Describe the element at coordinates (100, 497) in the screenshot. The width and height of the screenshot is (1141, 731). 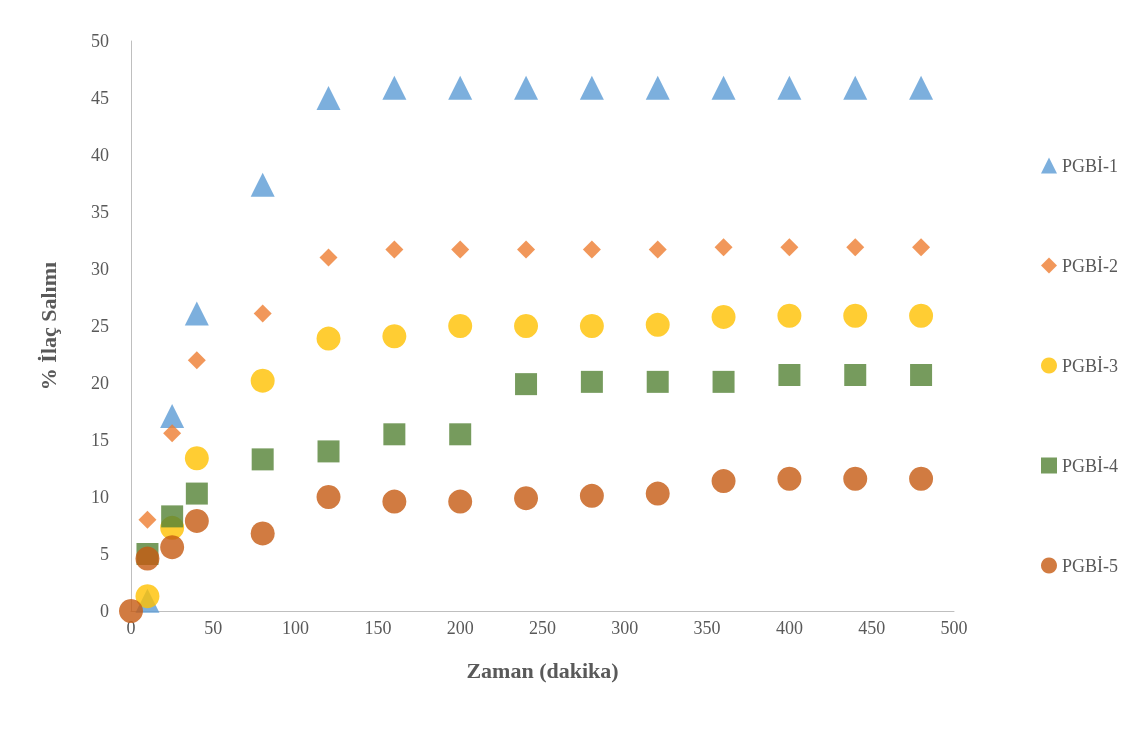
I see `y-tick-label: 10` at that location.